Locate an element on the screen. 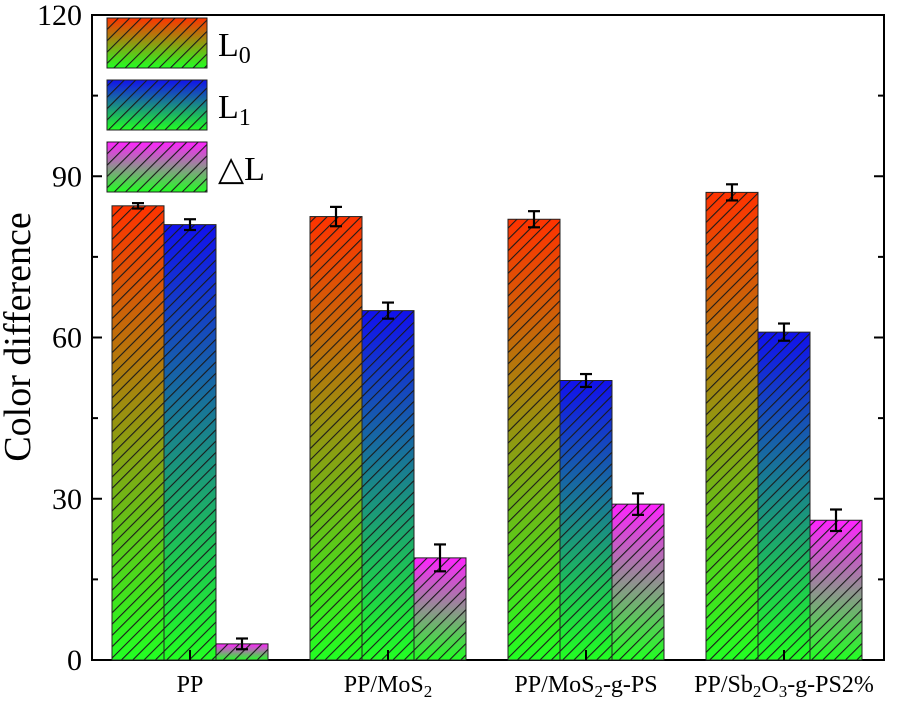 The width and height of the screenshot is (913, 701). y-tick-label: 0 is located at coordinates (74, 660).